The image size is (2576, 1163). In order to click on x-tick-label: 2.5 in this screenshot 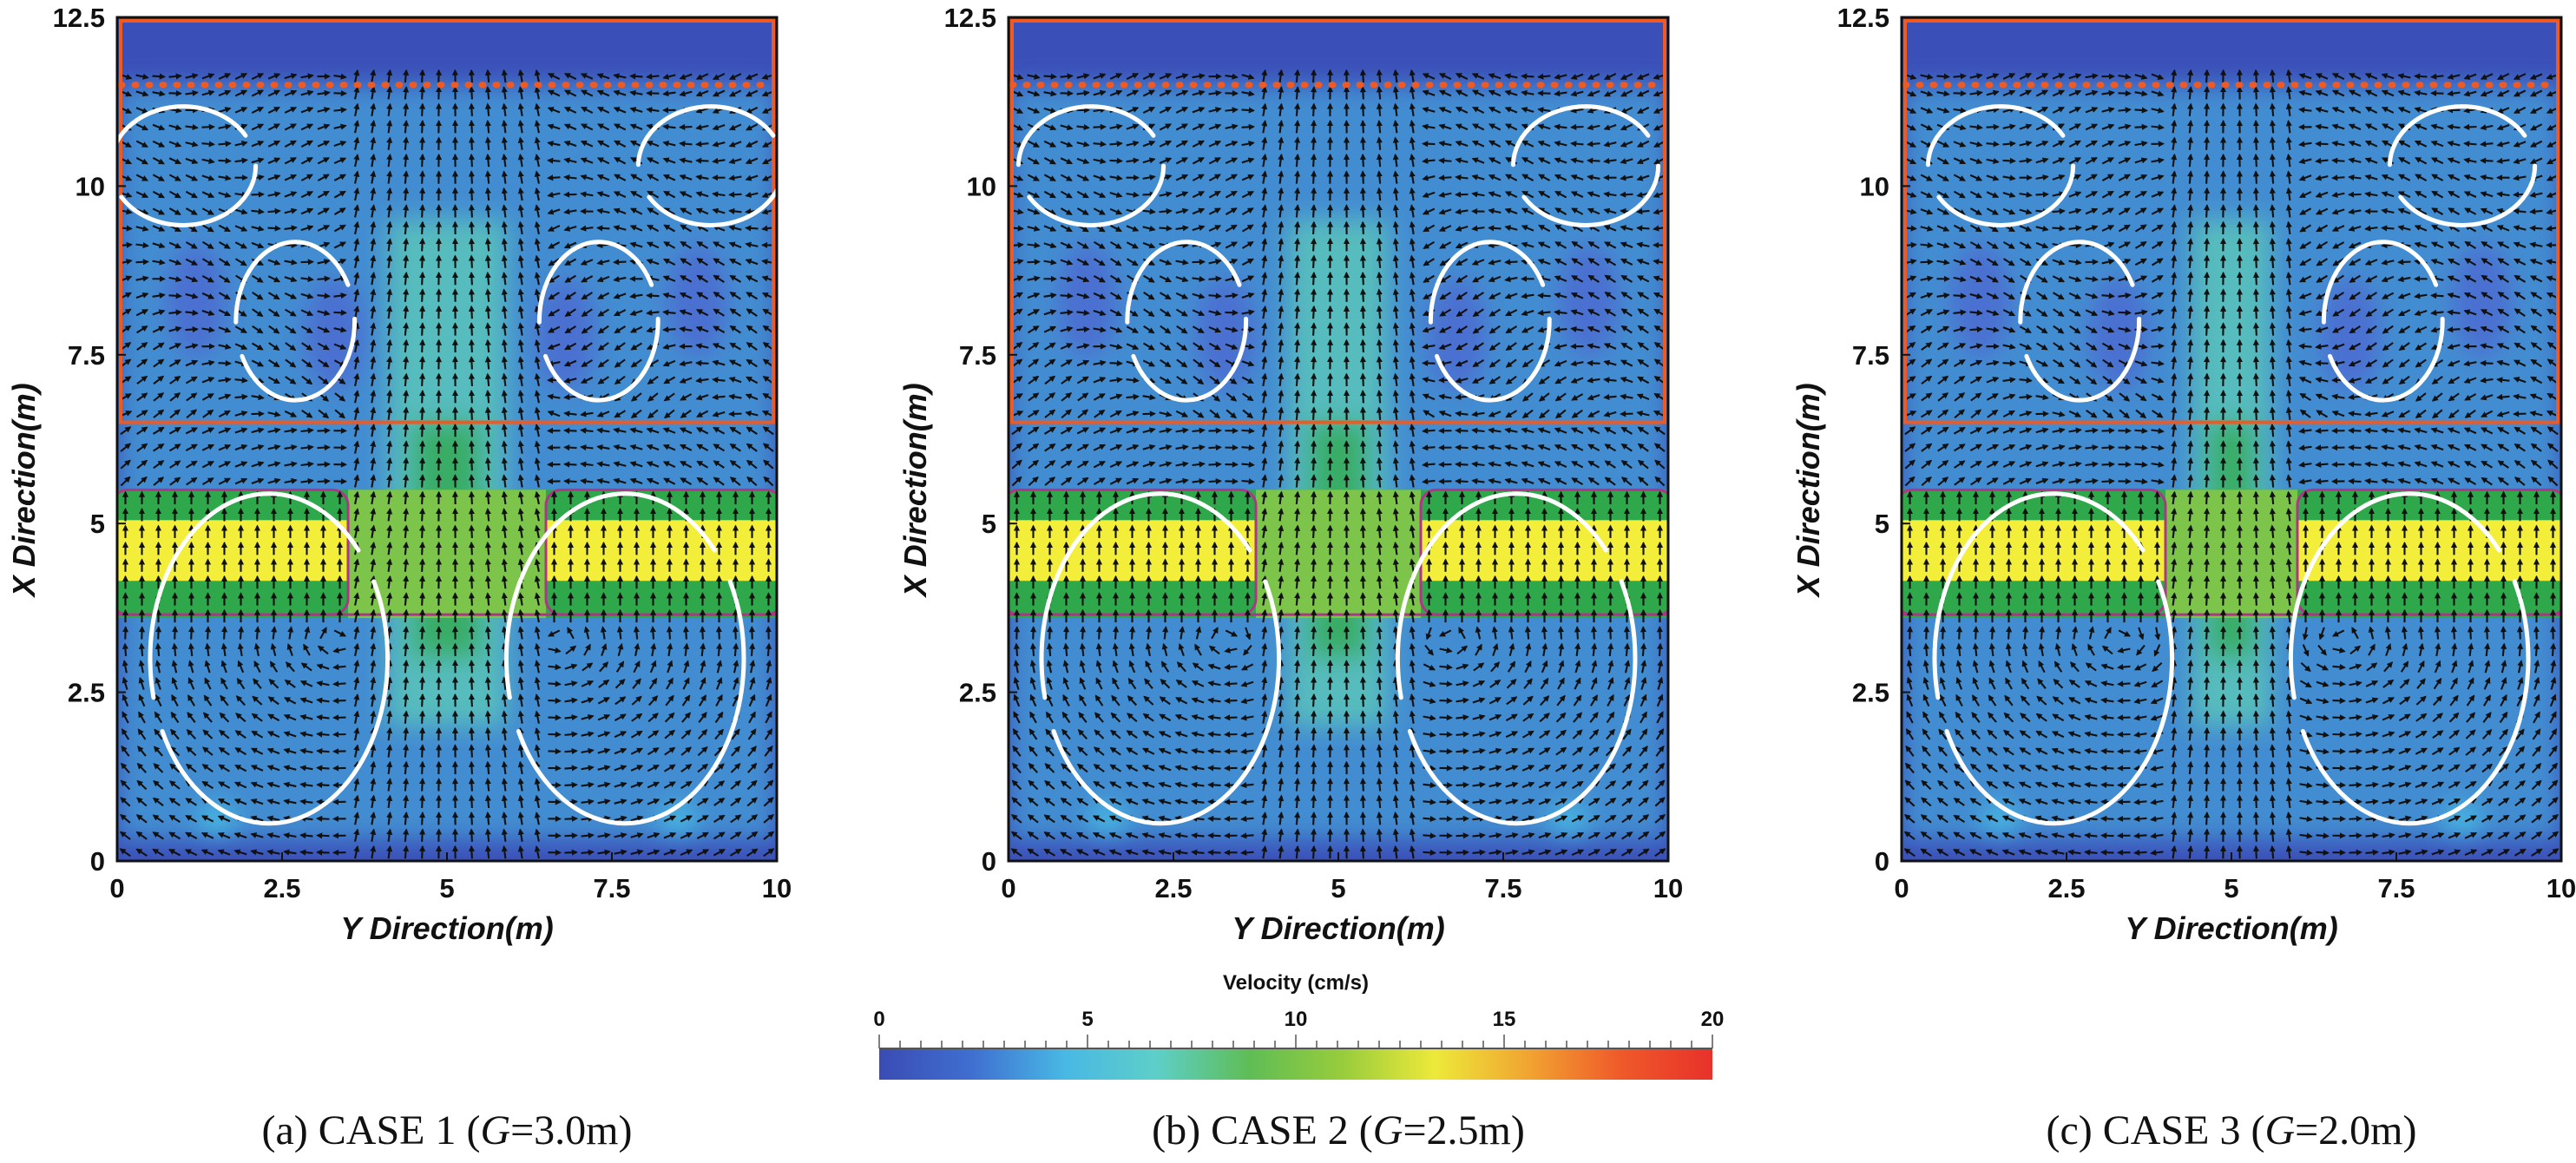, I will do `click(281, 888)`.